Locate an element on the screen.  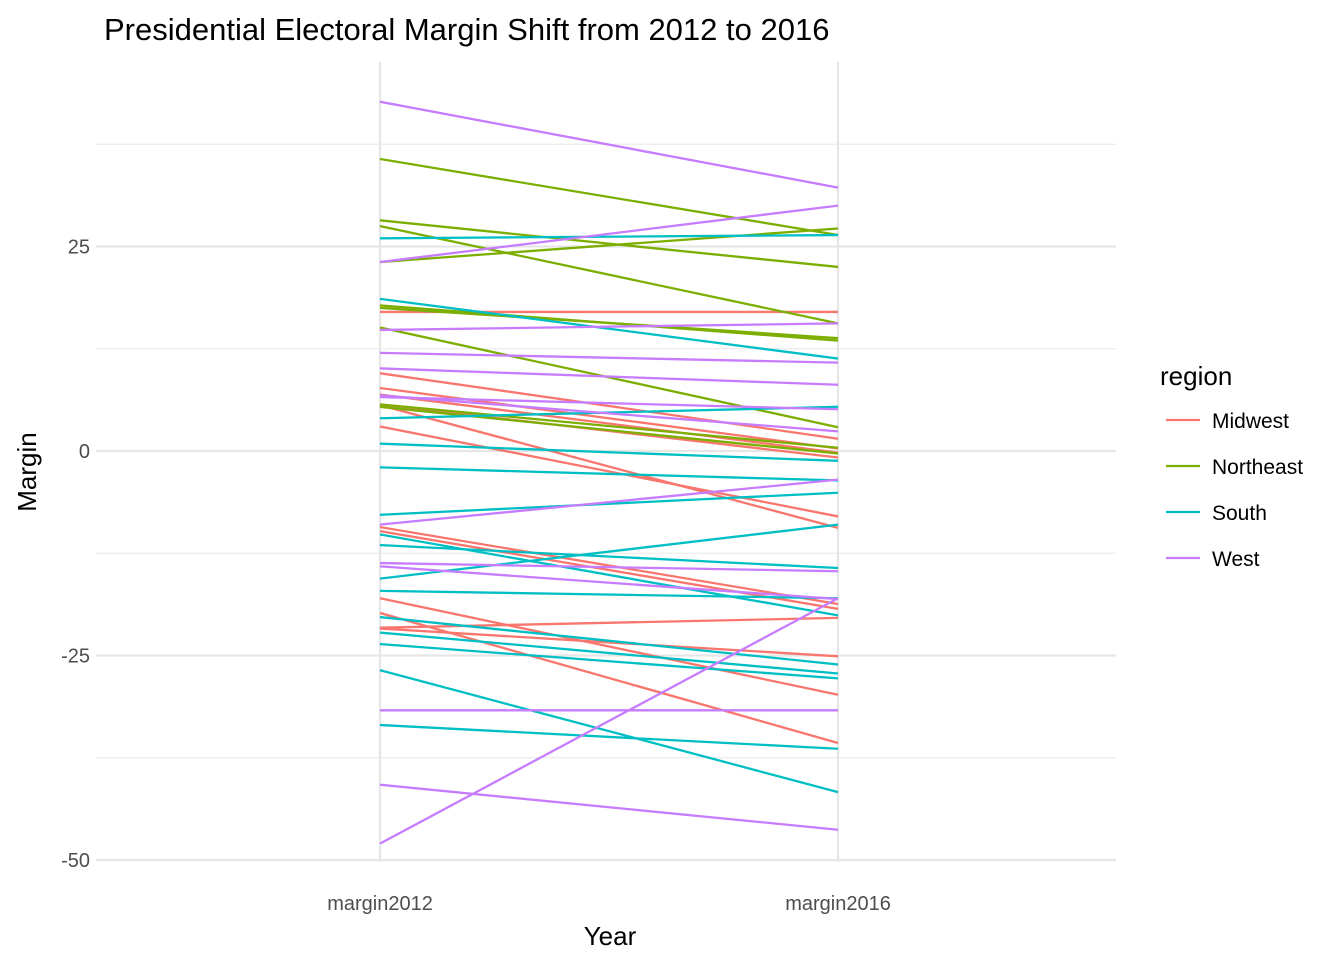
y-tick-label: 0 is located at coordinates (84, 452).